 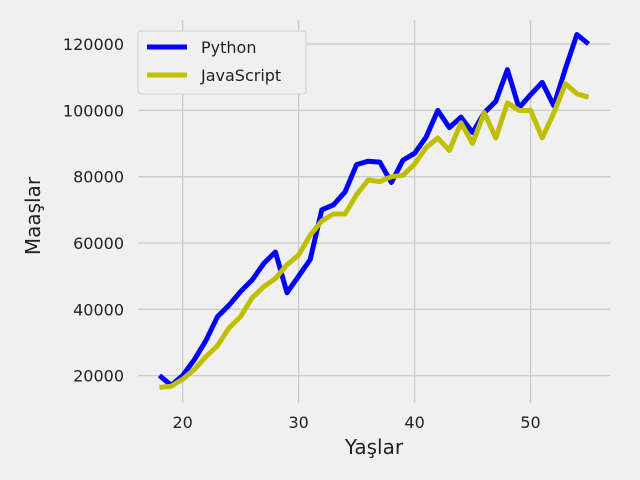 What do you see at coordinates (356, 422) in the screenshot?
I see `x-tick-labels: 20 30 40 50` at bounding box center [356, 422].